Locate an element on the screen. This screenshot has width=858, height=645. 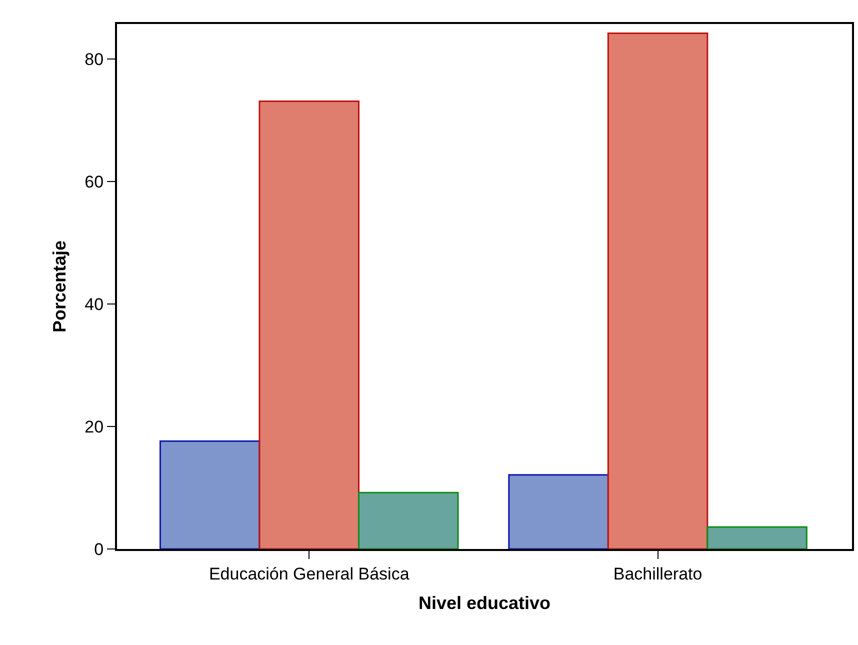
y-tick-label: 0 is located at coordinates (99, 549).